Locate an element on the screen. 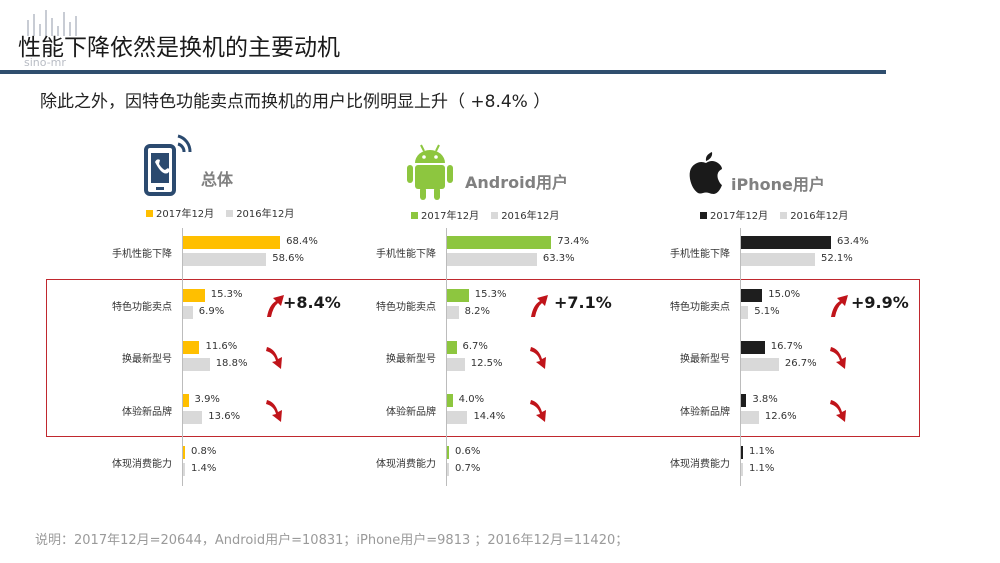 The width and height of the screenshot is (1000, 563). panel-title: iPhone用户 is located at coordinates (778, 184).